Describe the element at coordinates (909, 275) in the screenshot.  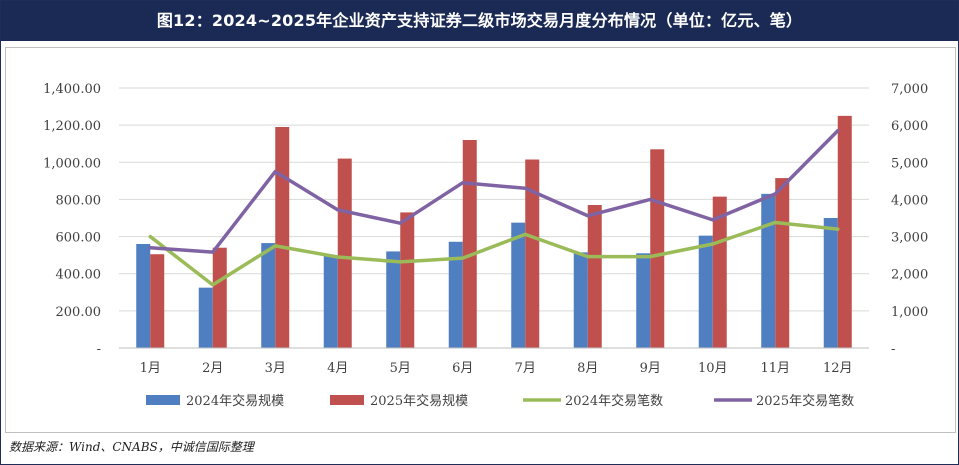
I see `y-right-tick-label: 2,000` at that location.